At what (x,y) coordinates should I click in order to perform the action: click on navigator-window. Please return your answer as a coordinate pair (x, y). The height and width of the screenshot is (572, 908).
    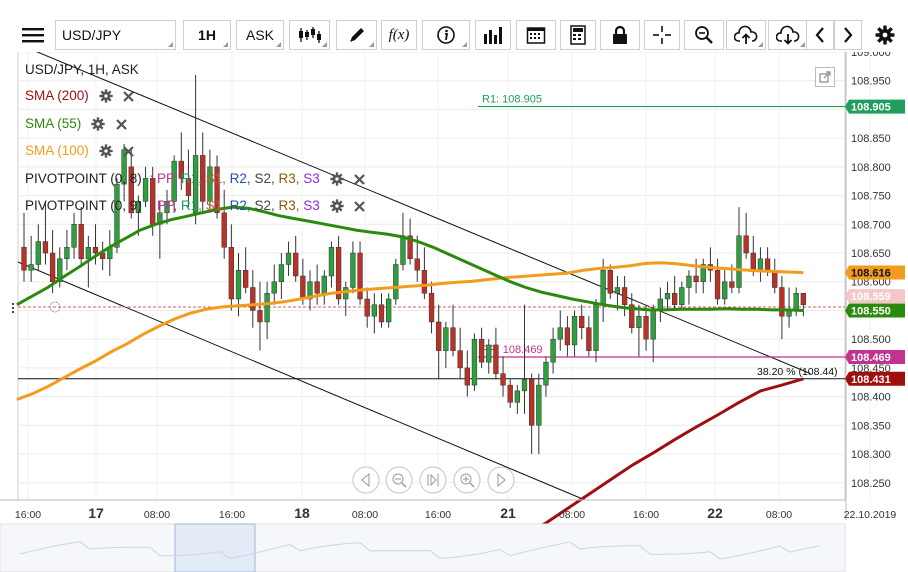
    Looking at the image, I should click on (215, 547).